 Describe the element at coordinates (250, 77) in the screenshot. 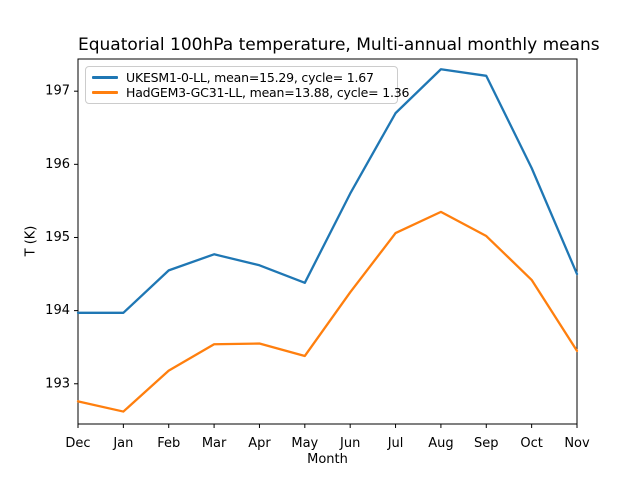

I see `legend-label: UKESM1-0-LL, mean=15.29, cycle= 1.67` at that location.